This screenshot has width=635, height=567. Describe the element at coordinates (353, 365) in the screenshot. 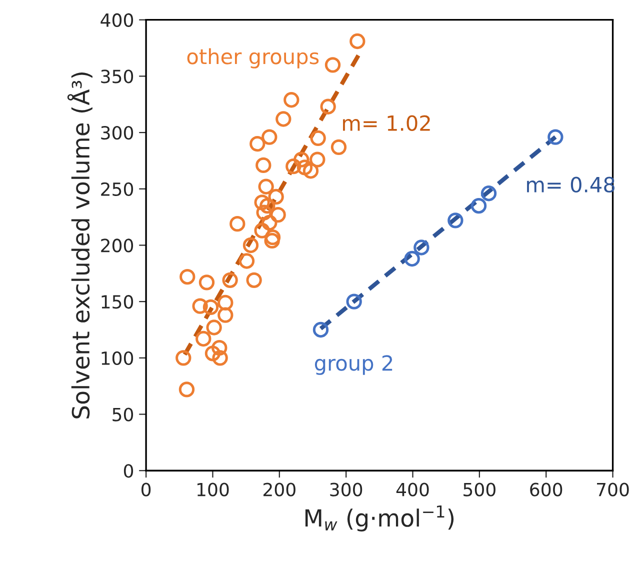

I see `series-label: group 2` at that location.